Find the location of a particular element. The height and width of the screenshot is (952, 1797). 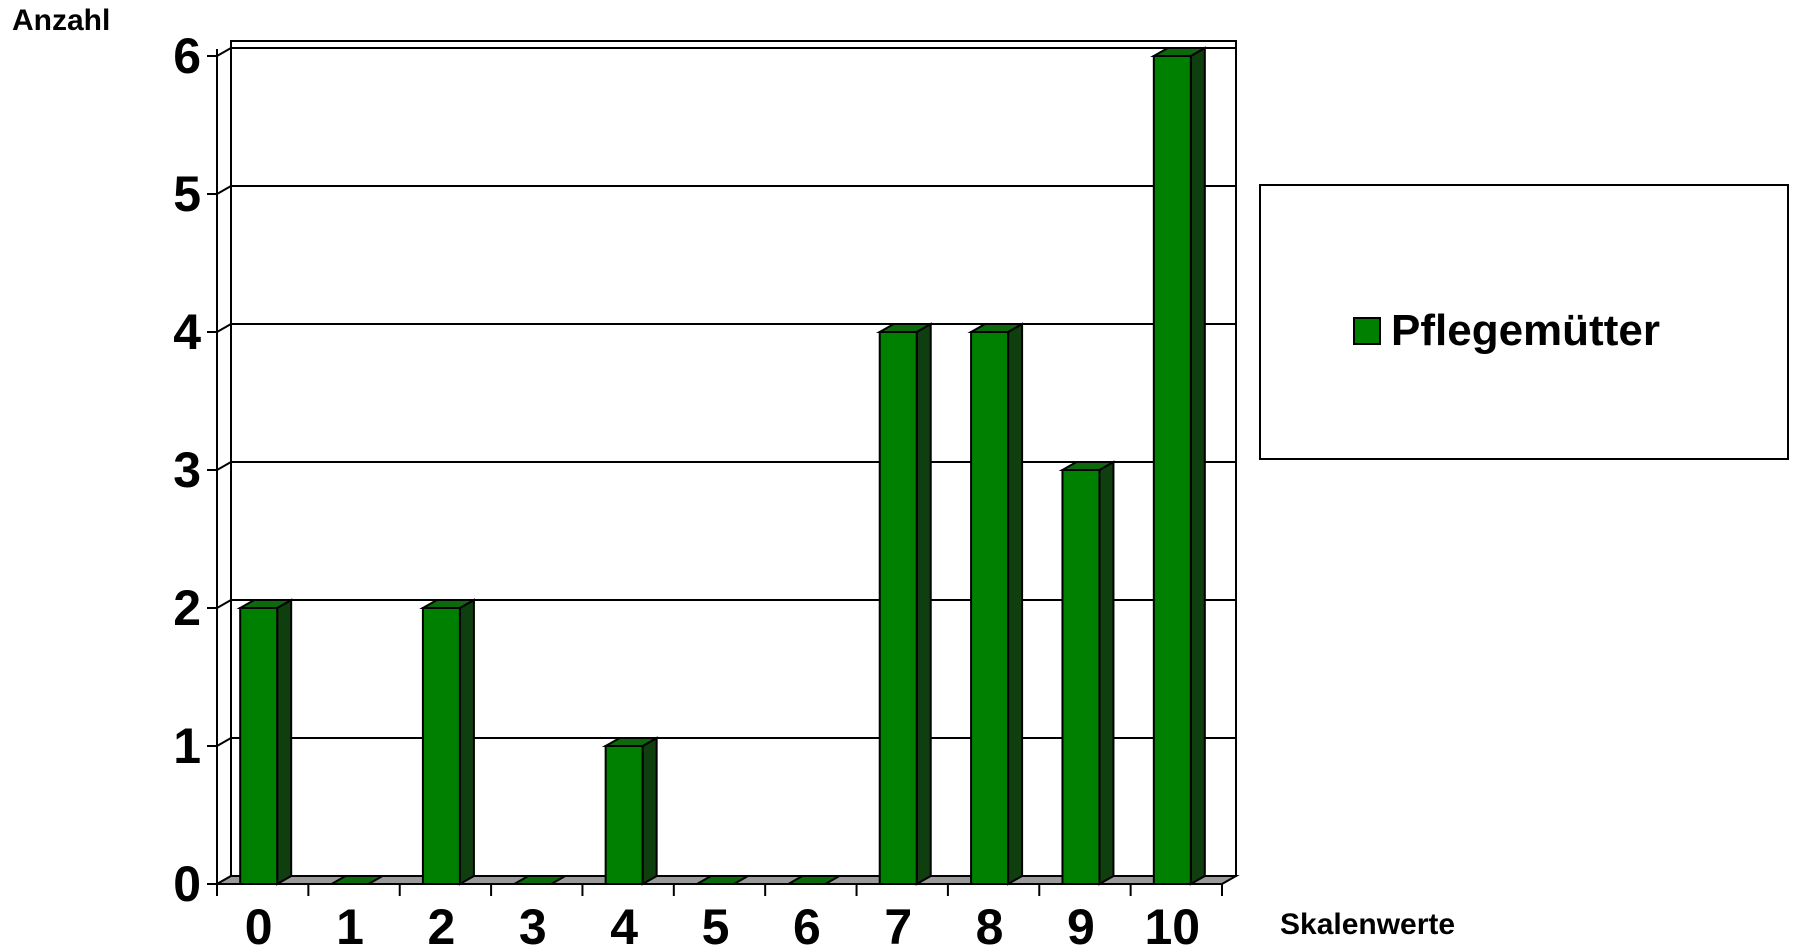

x-tick-label: 3 is located at coordinates (533, 925).